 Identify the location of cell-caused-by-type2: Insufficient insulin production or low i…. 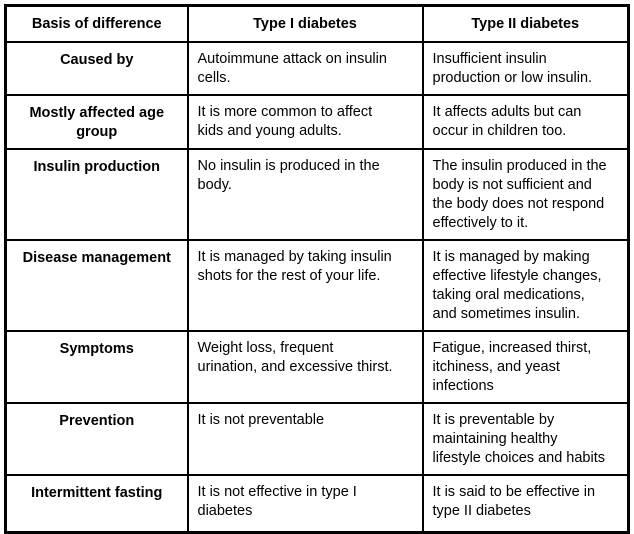
(525, 68).